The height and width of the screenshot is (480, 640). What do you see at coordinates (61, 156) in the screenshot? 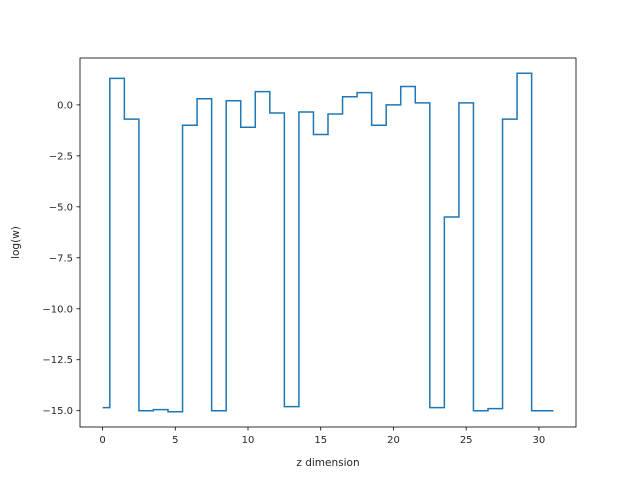
I see `y-tick-label: −2.5` at bounding box center [61, 156].